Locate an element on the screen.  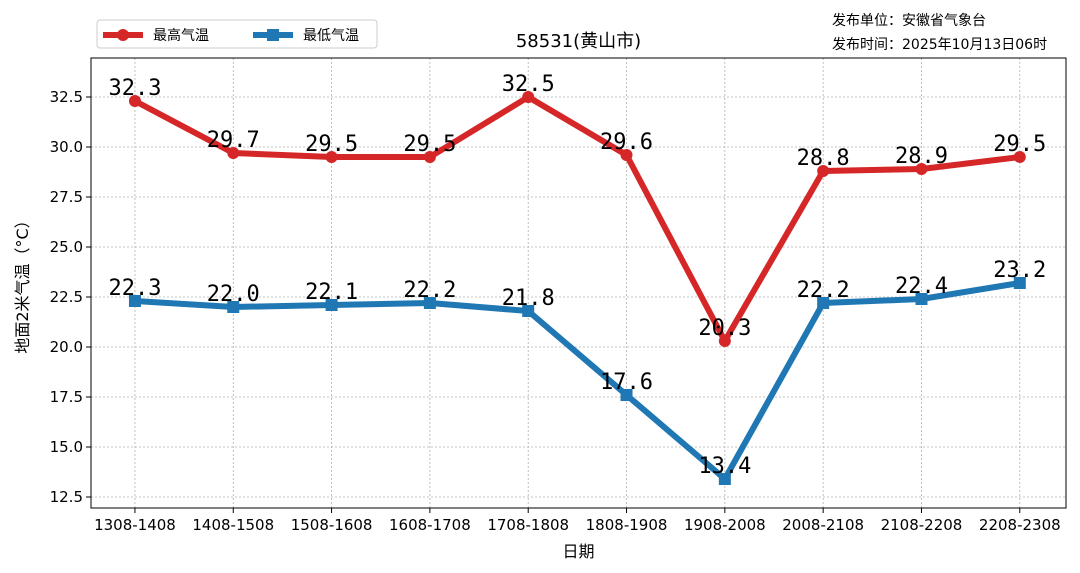
data-label: 29.7 is located at coordinates (233, 140).